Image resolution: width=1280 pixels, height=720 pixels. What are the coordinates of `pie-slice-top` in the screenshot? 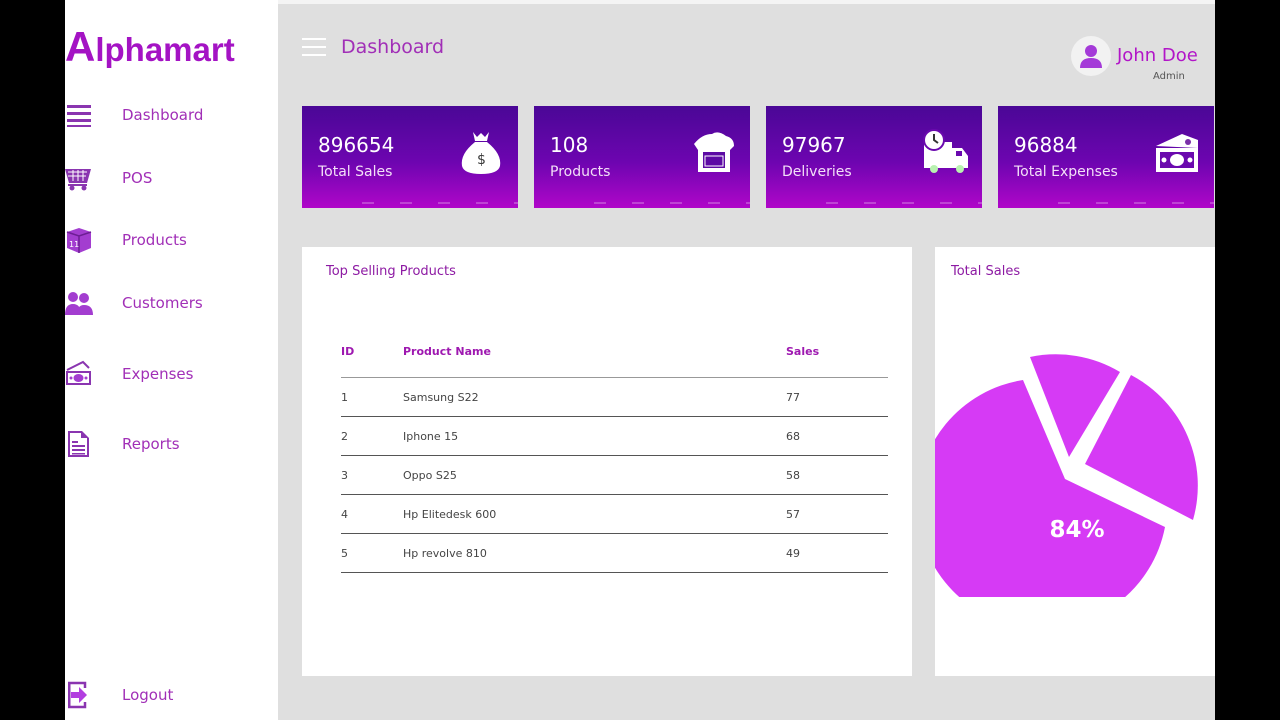 It's located at (1075, 405).